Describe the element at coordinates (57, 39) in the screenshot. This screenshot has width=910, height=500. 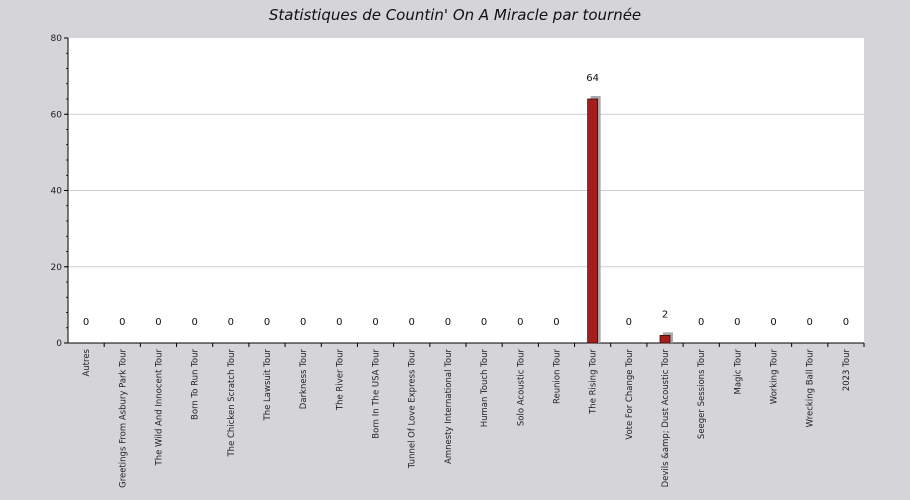
I see `y-tick-label: 80` at that location.